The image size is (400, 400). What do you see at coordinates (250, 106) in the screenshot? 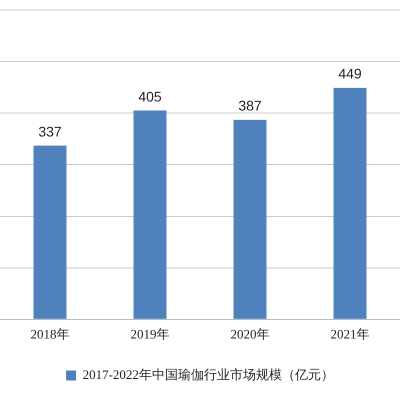
I see `data-label: 387` at bounding box center [250, 106].